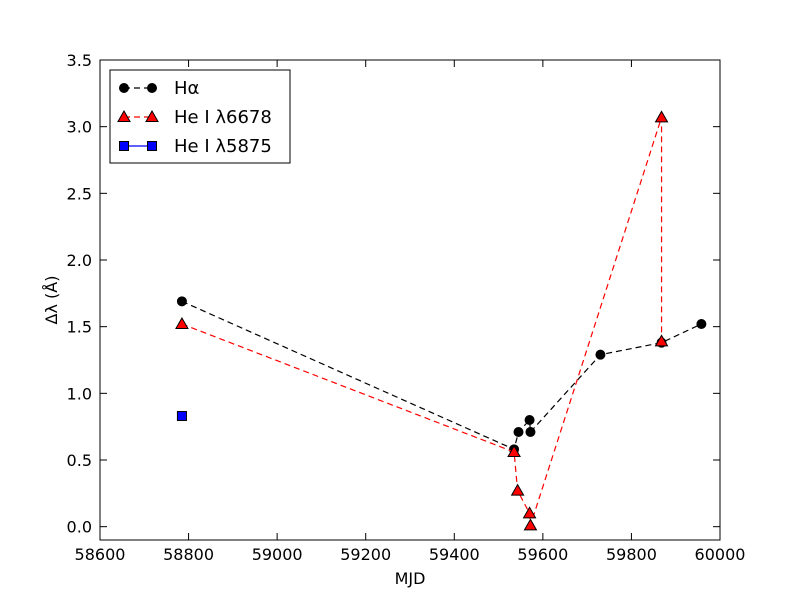  What do you see at coordinates (79, 327) in the screenshot?
I see `y-tick-label: 1.5` at bounding box center [79, 327].